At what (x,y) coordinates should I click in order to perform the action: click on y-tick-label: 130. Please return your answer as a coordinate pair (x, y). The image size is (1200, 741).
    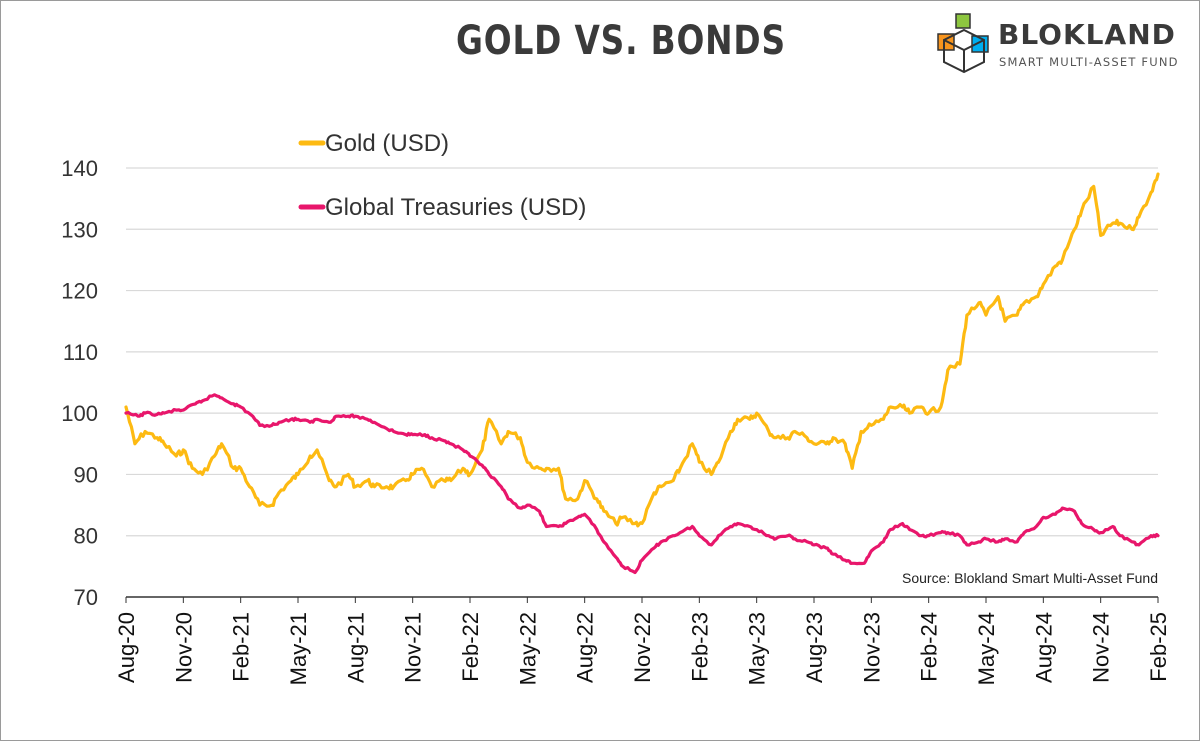
    Looking at the image, I should click on (79, 229).